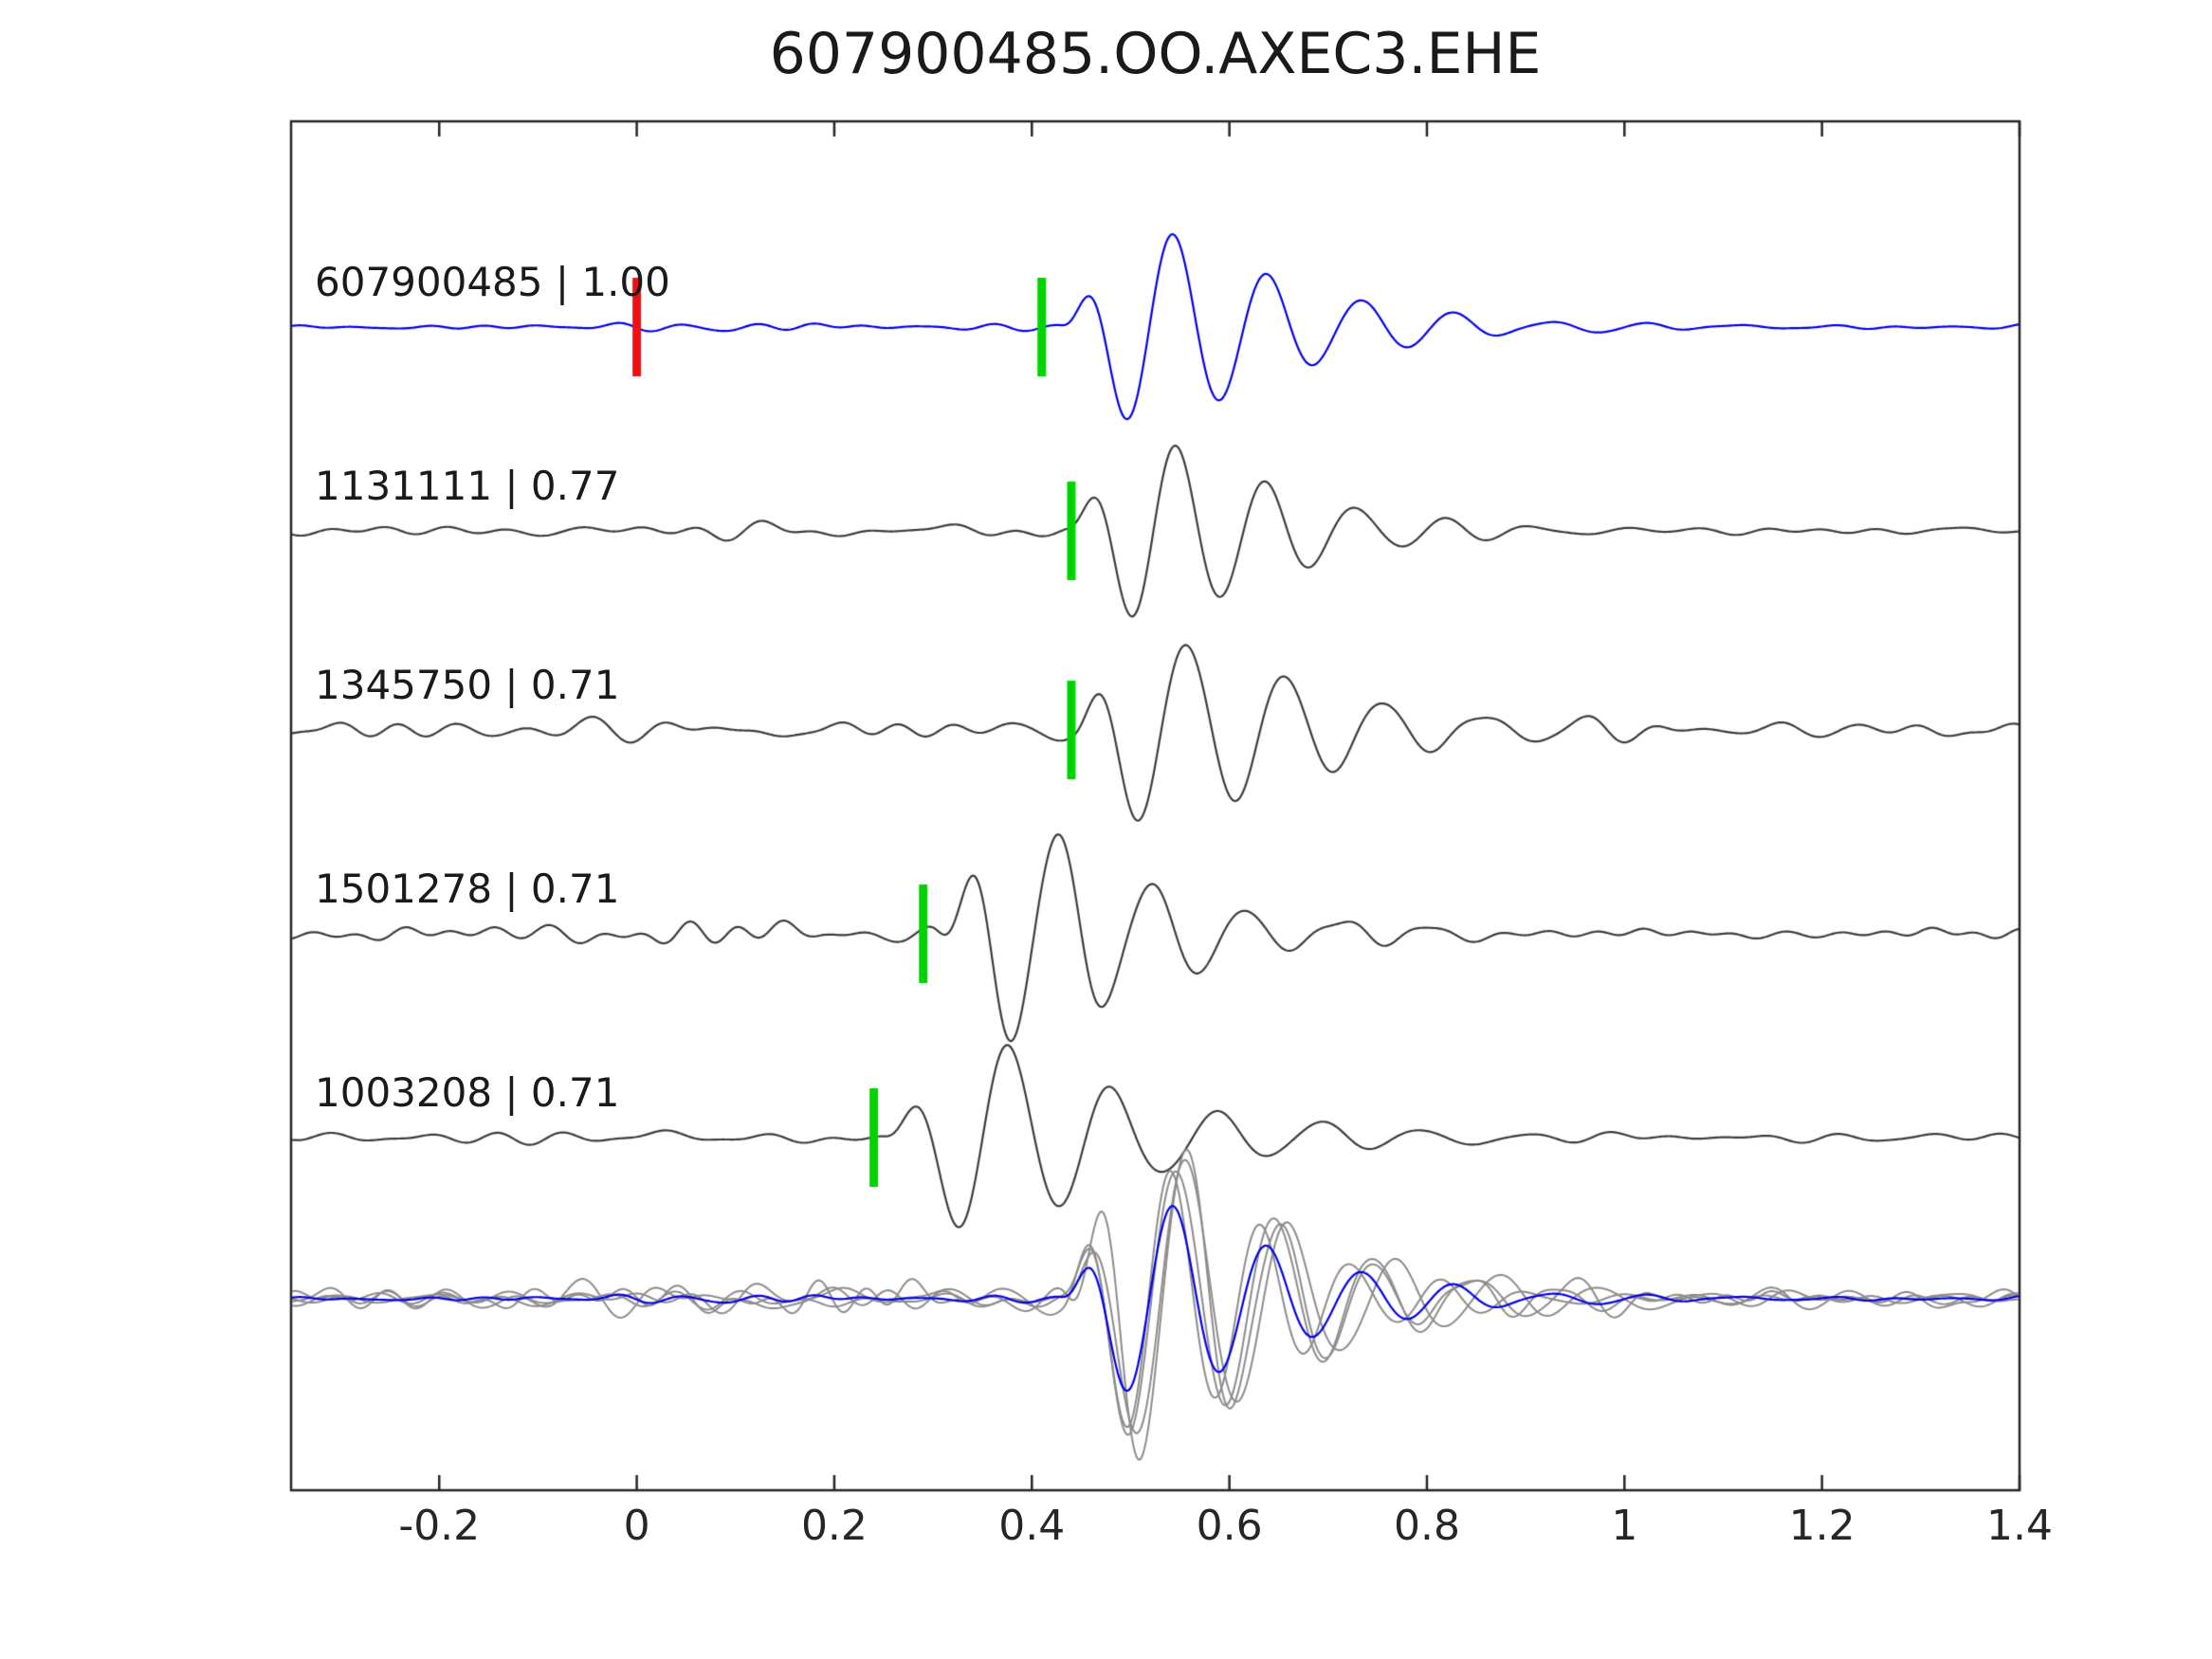  Describe the element at coordinates (636, 1526) in the screenshot. I see `x-tick-label: 0` at that location.